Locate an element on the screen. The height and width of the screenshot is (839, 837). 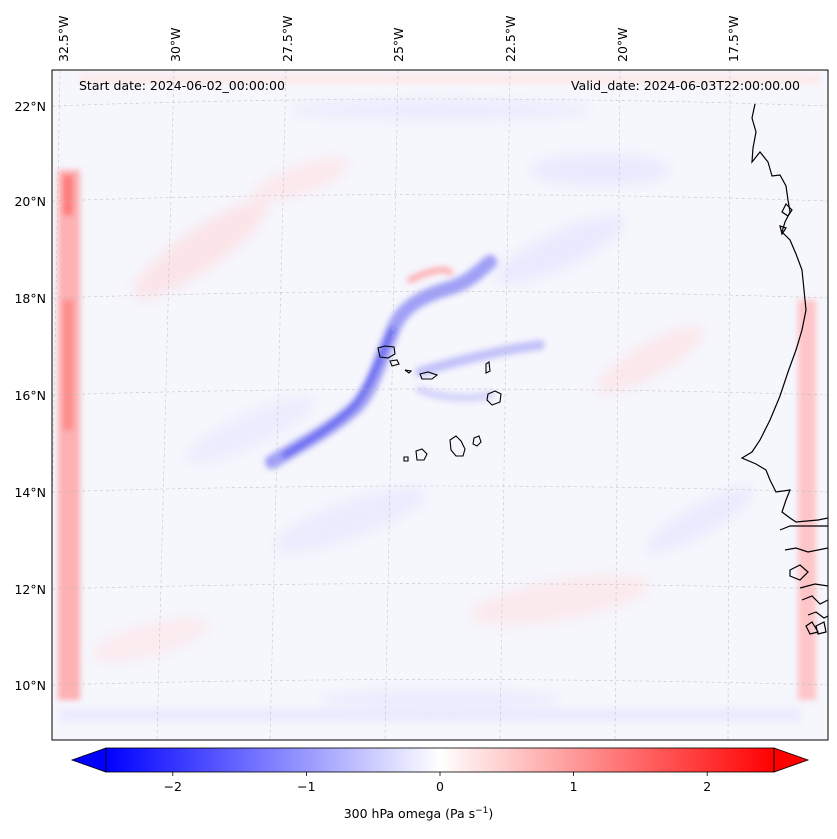
coastline is located at coordinates (784, 369).